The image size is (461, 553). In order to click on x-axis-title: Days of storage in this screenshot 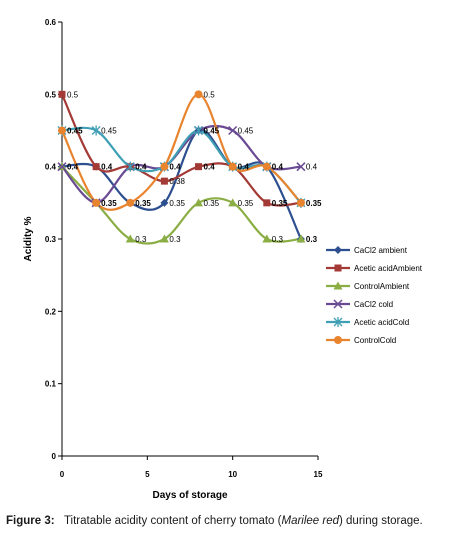, I will do `click(189, 495)`.